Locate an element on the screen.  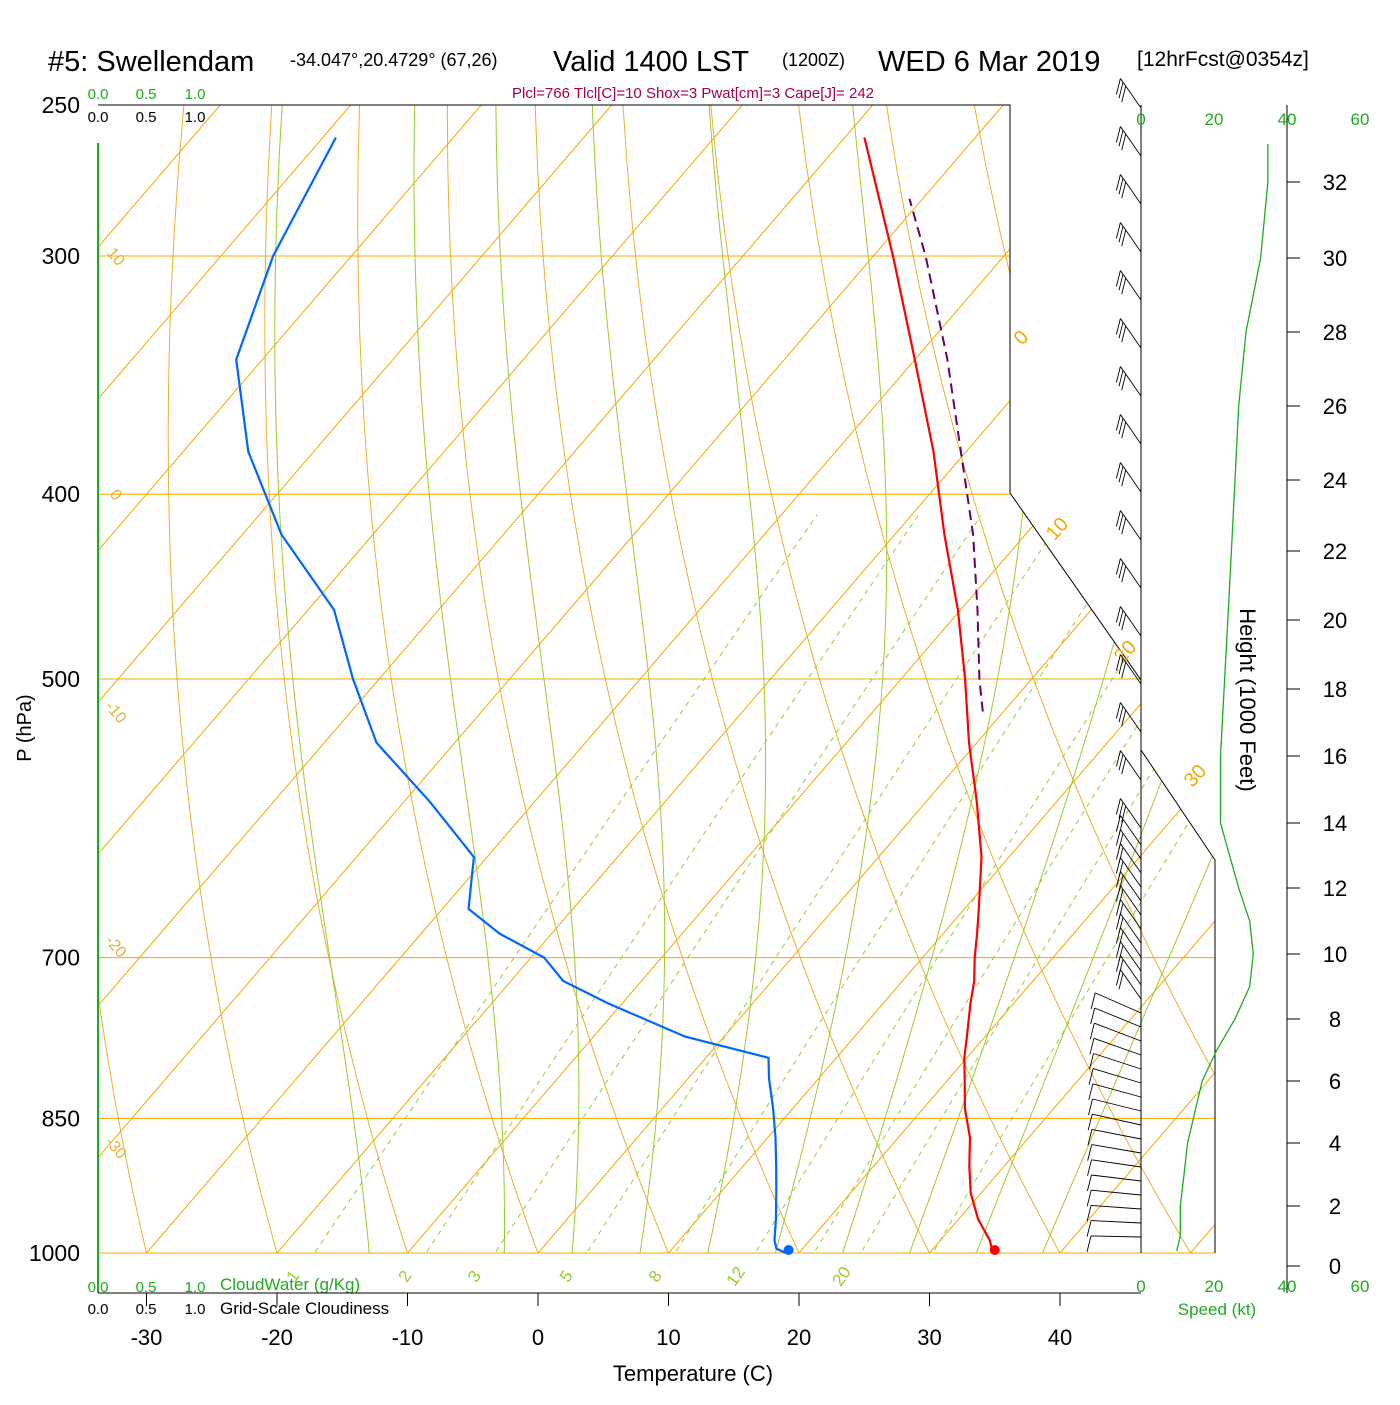
pressure-tick-label: 300 is located at coordinates (61, 256).